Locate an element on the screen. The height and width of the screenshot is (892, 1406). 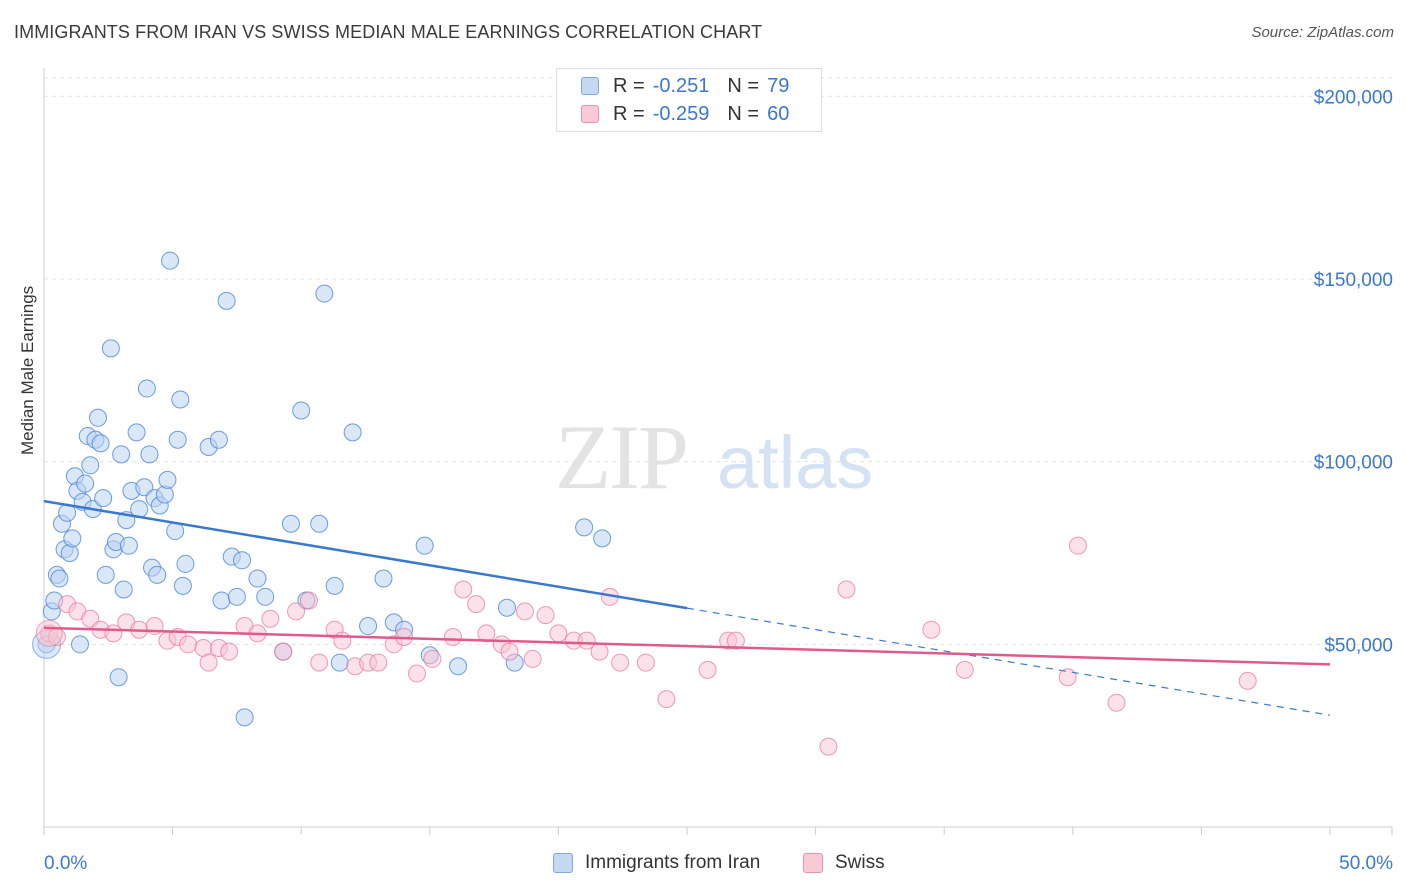
n-value: 60 is located at coordinates (778, 113).